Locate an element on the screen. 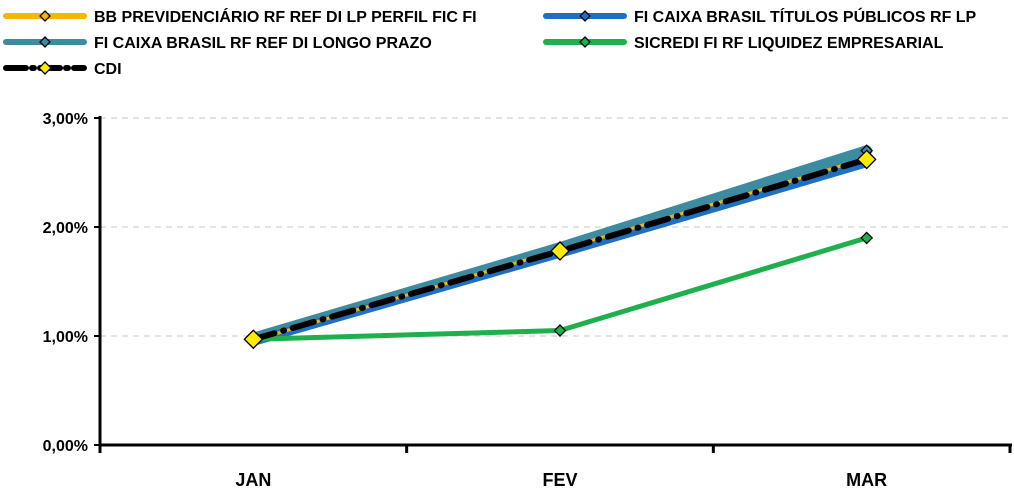  legend-label: SICREDI FI RF LIQUIDEZ EMPRESARIAL is located at coordinates (789, 43).